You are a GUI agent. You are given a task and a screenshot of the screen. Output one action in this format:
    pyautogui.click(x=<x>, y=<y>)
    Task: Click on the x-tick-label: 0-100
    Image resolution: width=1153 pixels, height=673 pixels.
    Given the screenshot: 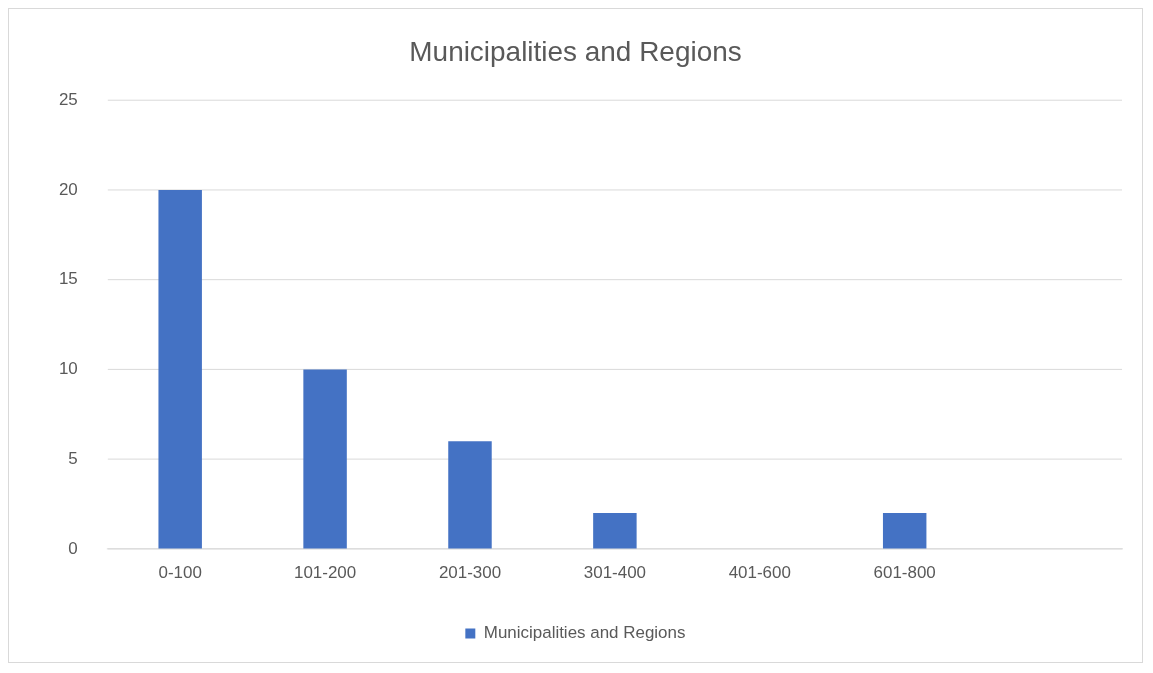 What is the action you would take?
    pyautogui.click(x=180, y=572)
    